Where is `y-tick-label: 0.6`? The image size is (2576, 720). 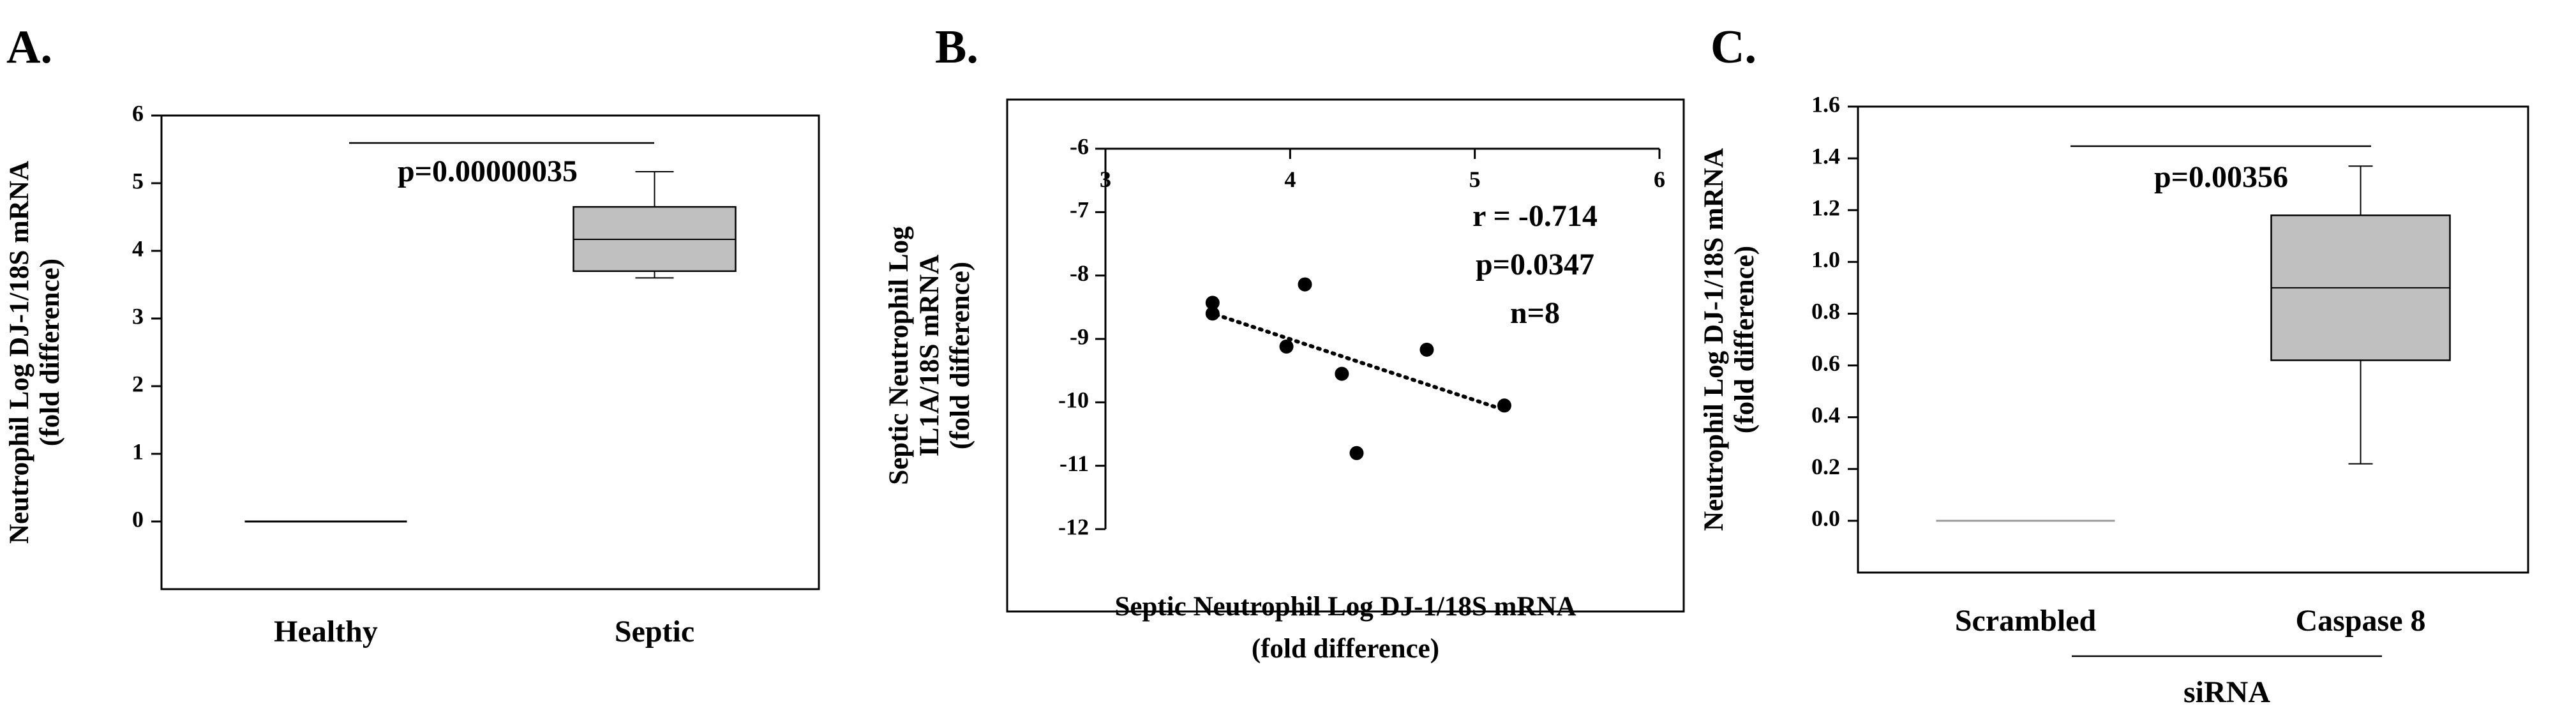
y-tick-label: 0.6 is located at coordinates (1825, 363).